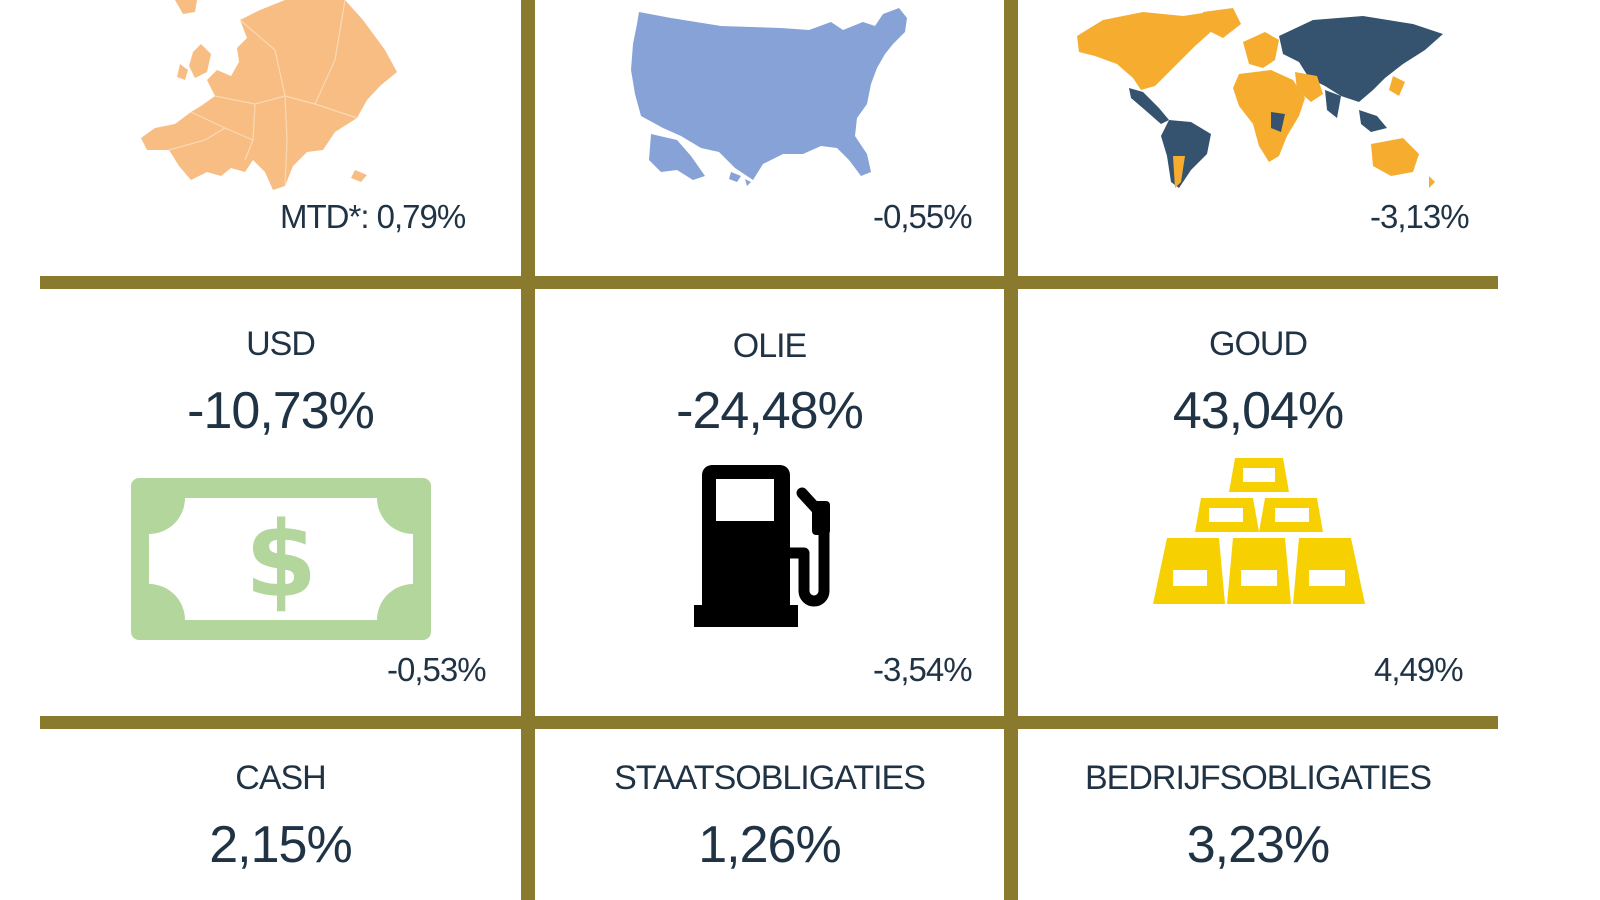 The width and height of the screenshot is (1600, 900). What do you see at coordinates (373, 216) in the screenshot?
I see `europe-mtd-value: MTD*: 0,79%` at bounding box center [373, 216].